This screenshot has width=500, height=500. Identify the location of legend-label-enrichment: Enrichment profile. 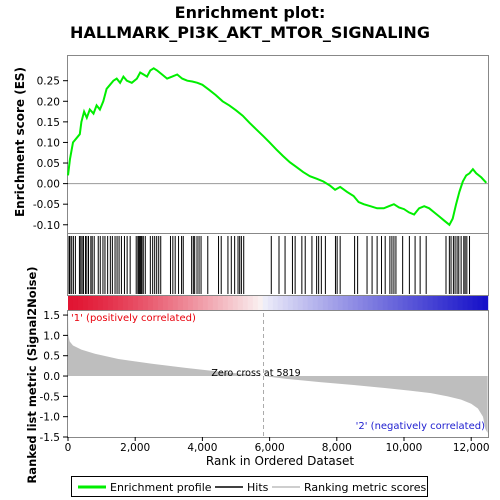
(161, 487).